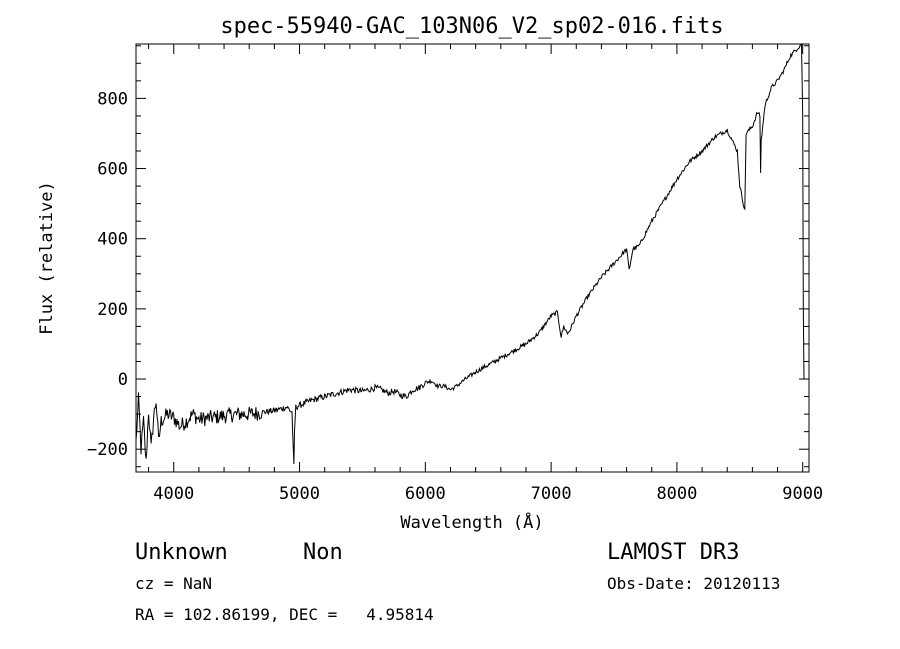 Image resolution: width=900 pixels, height=649 pixels. What do you see at coordinates (425, 494) in the screenshot?
I see `x-tick-label: 6000` at bounding box center [425, 494].